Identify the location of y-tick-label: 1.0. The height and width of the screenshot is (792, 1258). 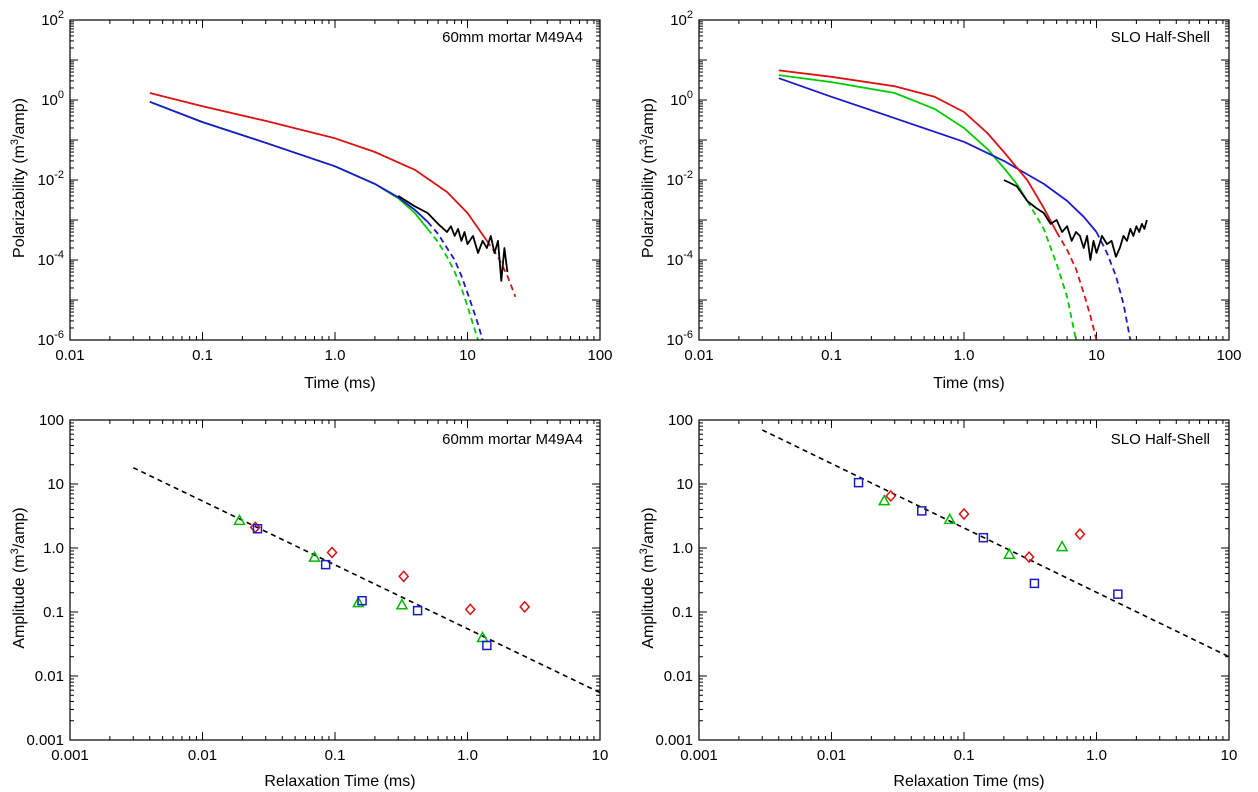
(682, 548).